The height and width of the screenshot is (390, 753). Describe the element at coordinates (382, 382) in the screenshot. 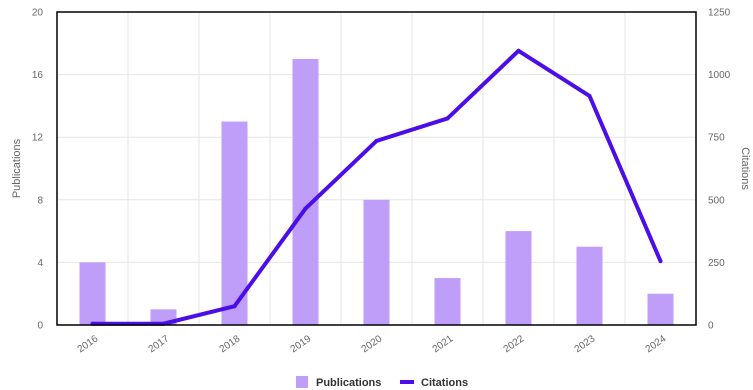

I see `legend: Publications Citations` at that location.